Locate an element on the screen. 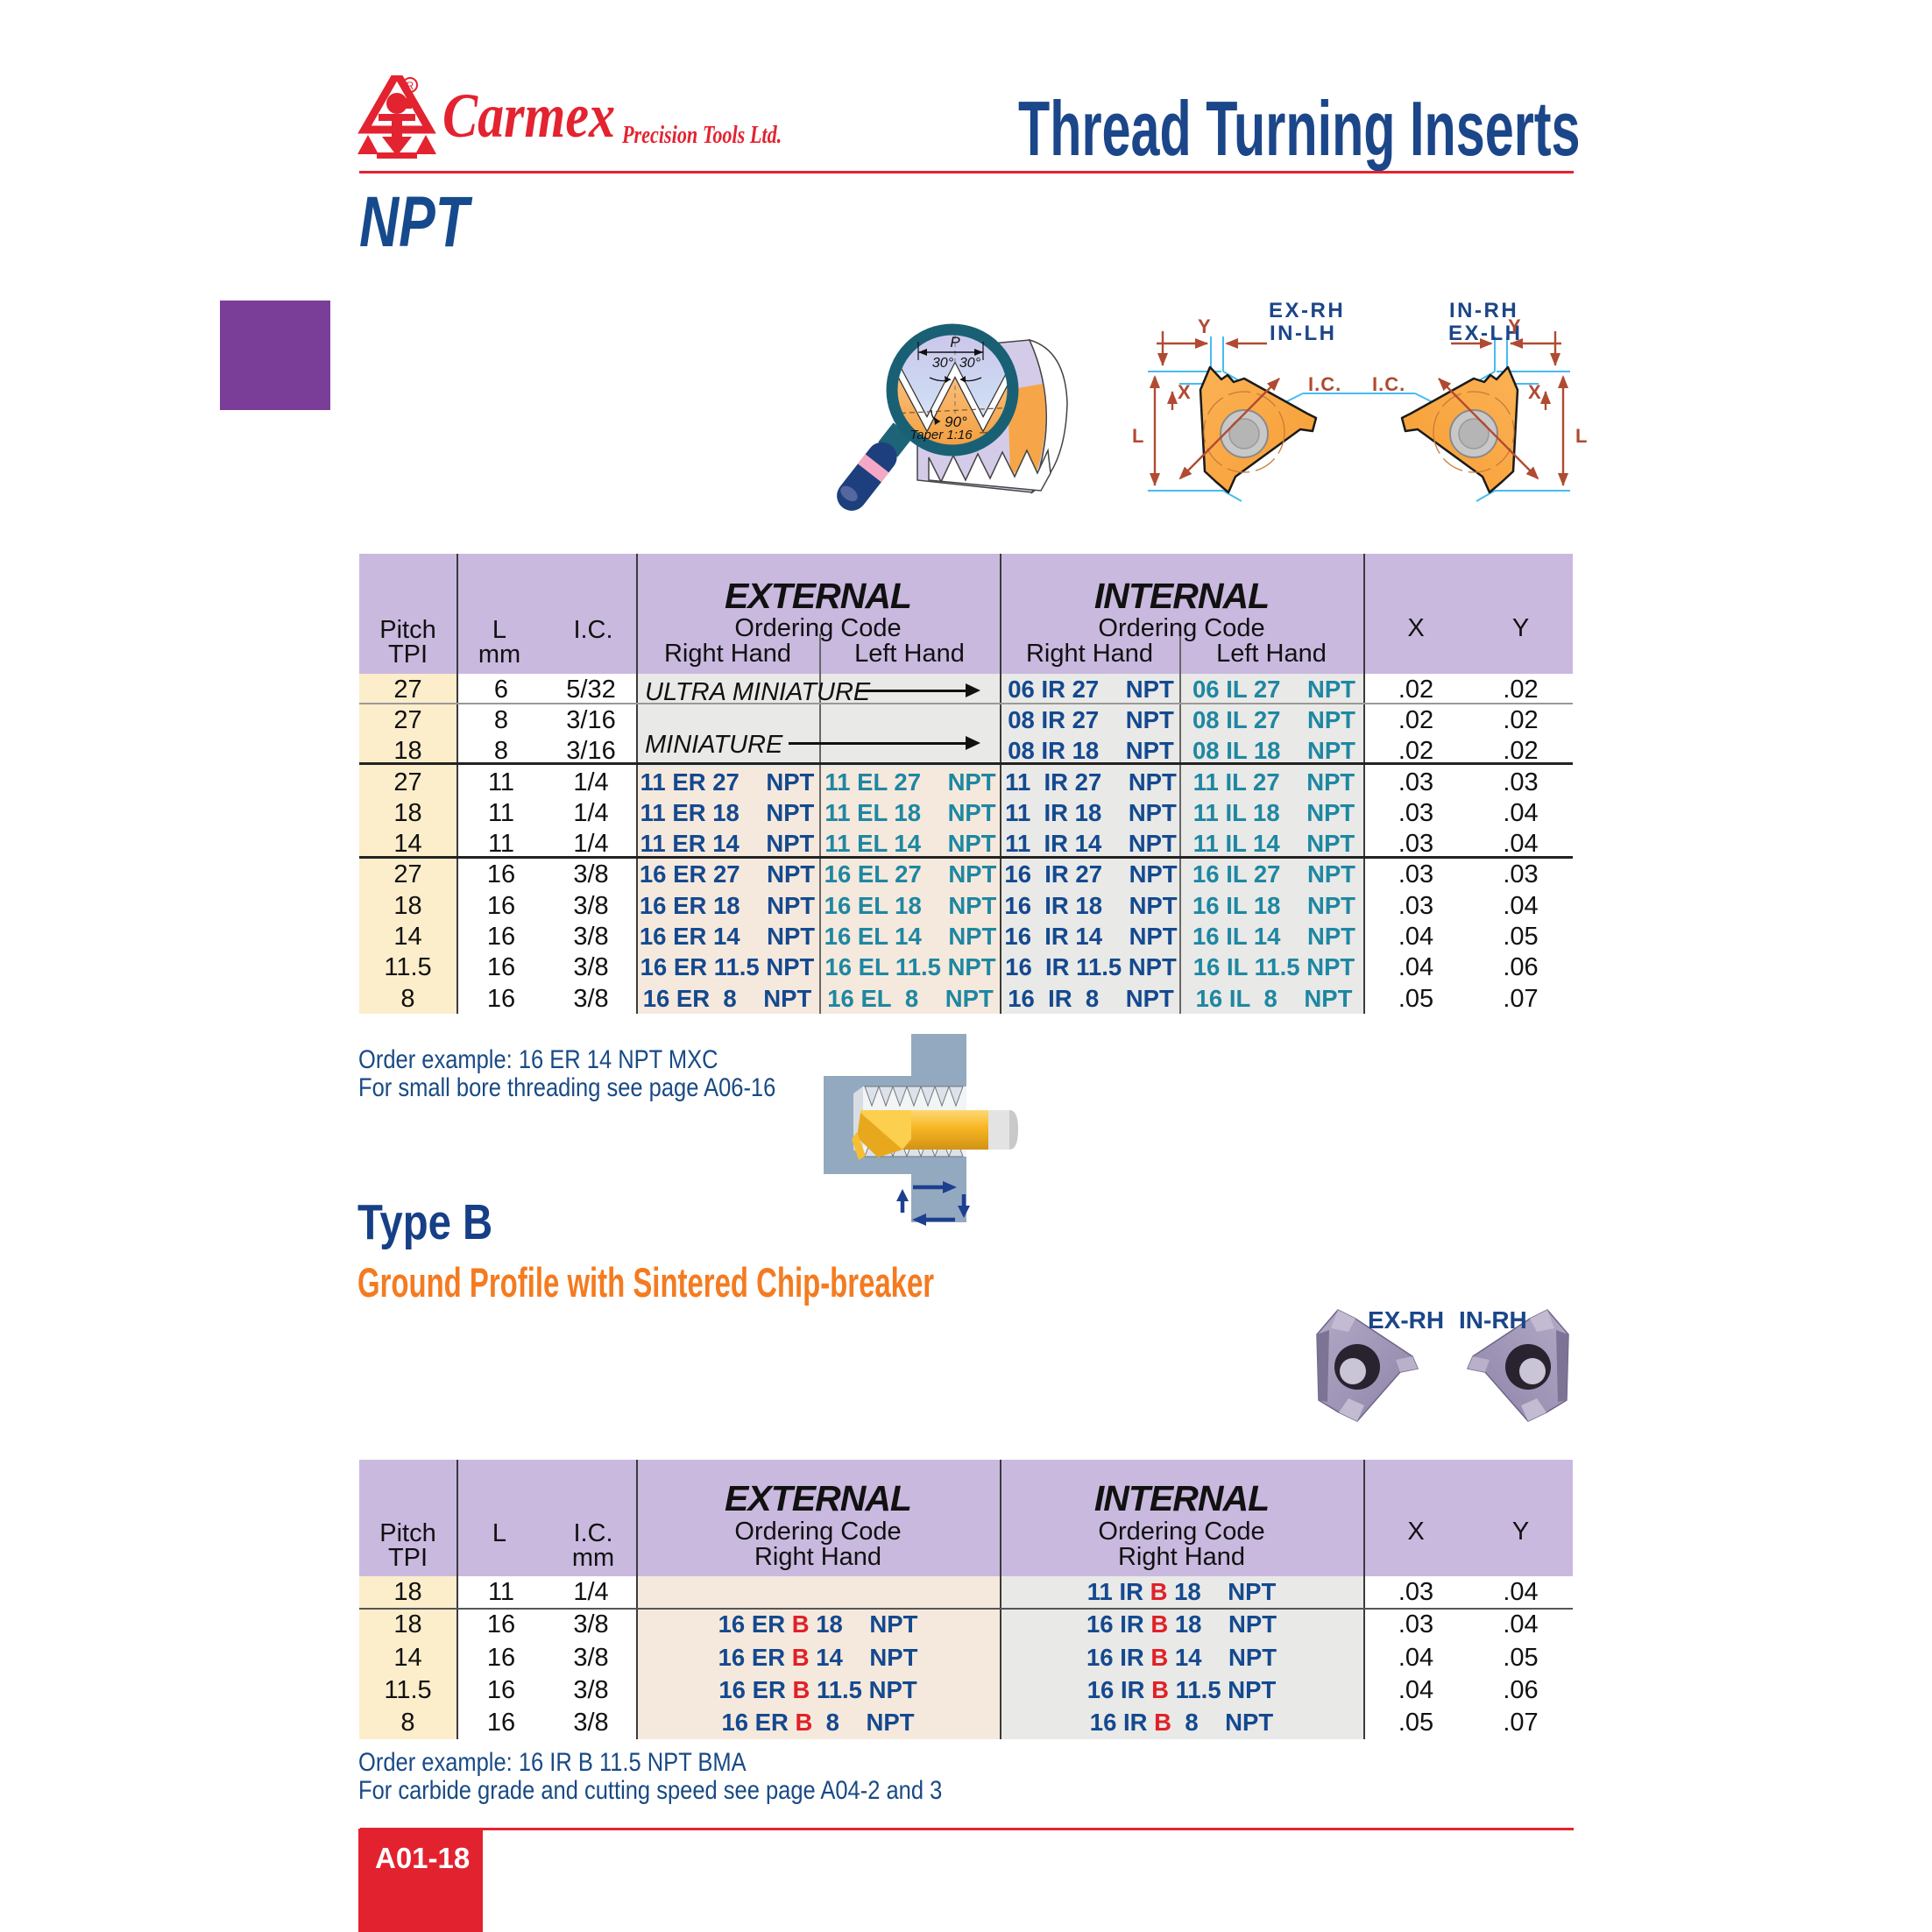 This screenshot has width=1932, height=1932. svg-text: P is located at coordinates (955, 342).